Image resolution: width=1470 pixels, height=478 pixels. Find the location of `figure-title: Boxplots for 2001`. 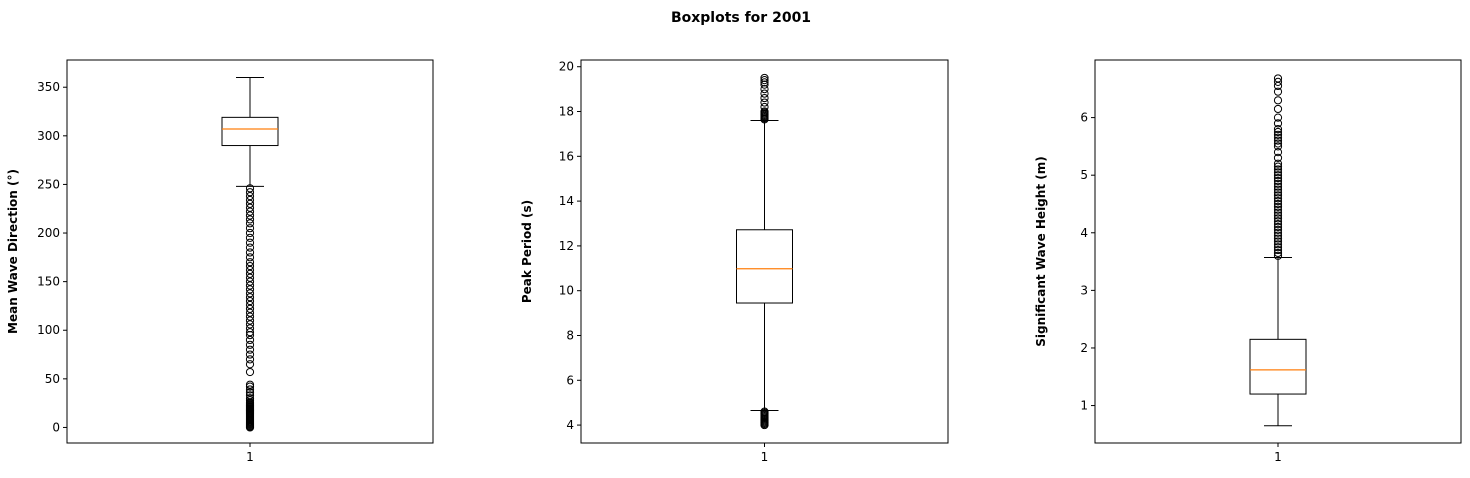

figure-title: Boxplots for 2001 is located at coordinates (741, 18).